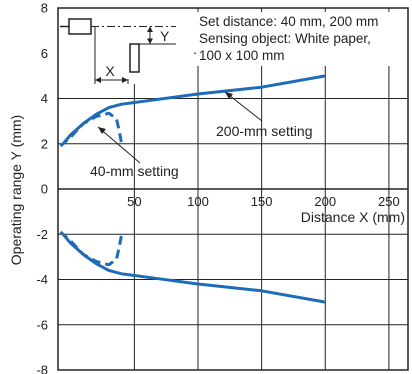 The width and height of the screenshot is (412, 374). What do you see at coordinates (193, 268) in the screenshot?
I see `series-200mm-lower` at bounding box center [193, 268].